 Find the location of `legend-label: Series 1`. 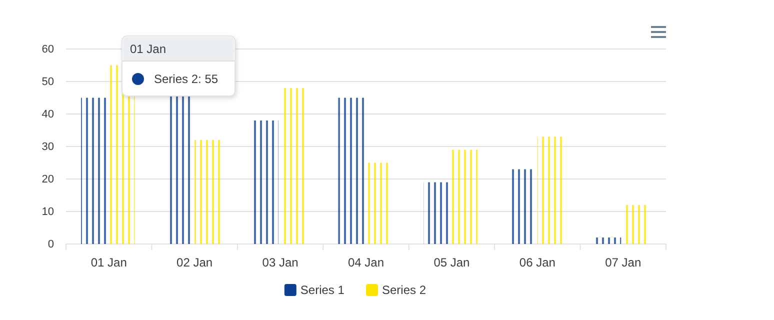

legend-label: Series 1 is located at coordinates (322, 290).